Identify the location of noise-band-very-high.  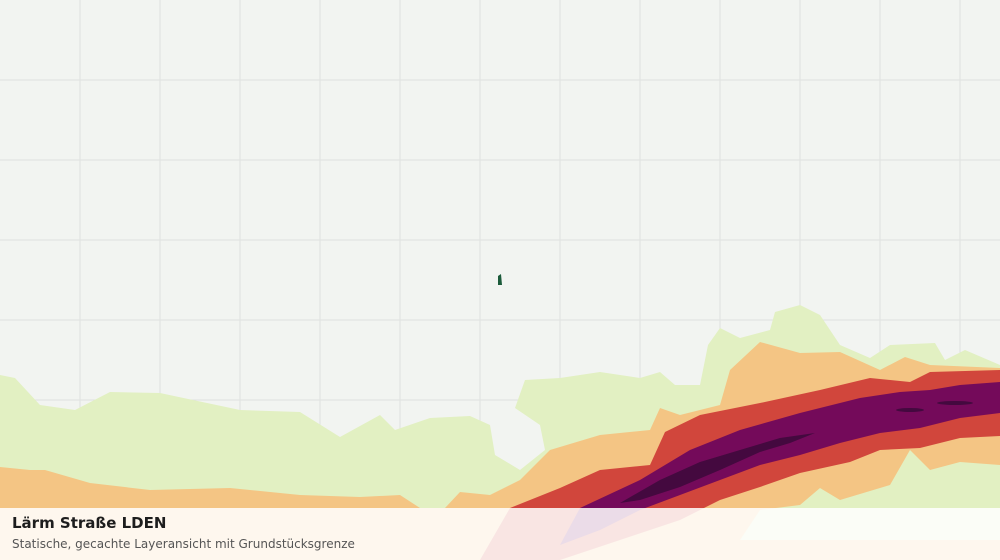
(780, 463).